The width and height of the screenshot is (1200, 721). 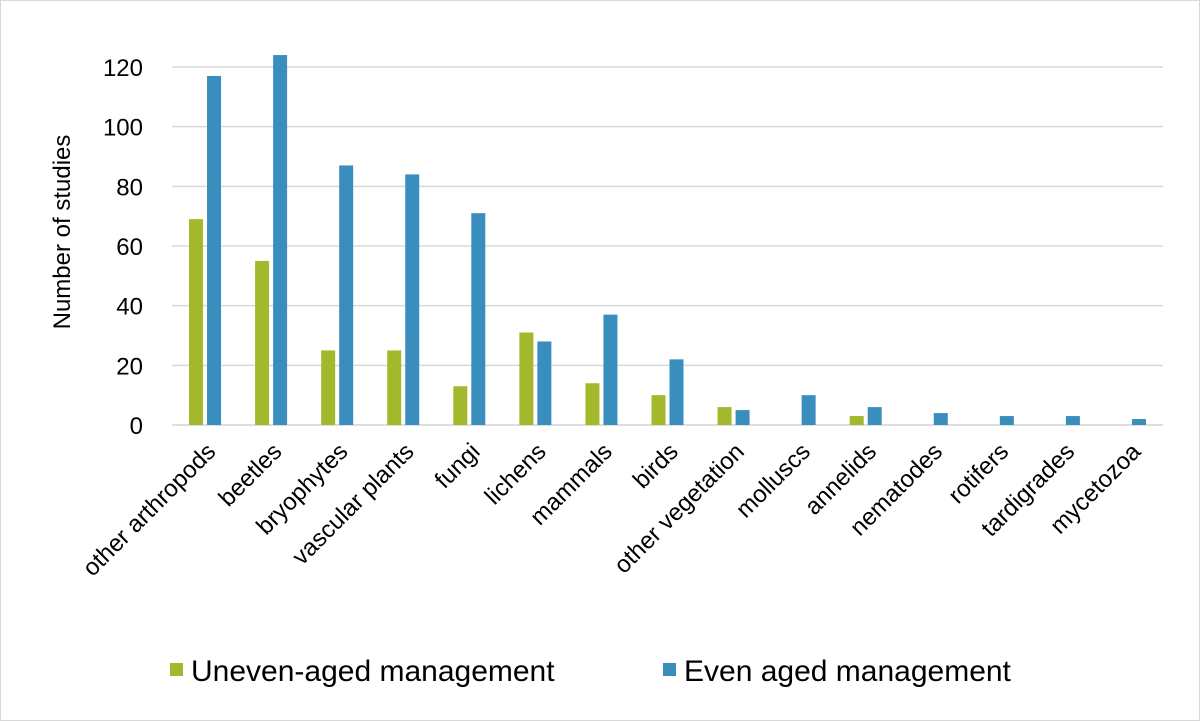 I want to click on y-tick-label: 60, so click(x=129, y=247).